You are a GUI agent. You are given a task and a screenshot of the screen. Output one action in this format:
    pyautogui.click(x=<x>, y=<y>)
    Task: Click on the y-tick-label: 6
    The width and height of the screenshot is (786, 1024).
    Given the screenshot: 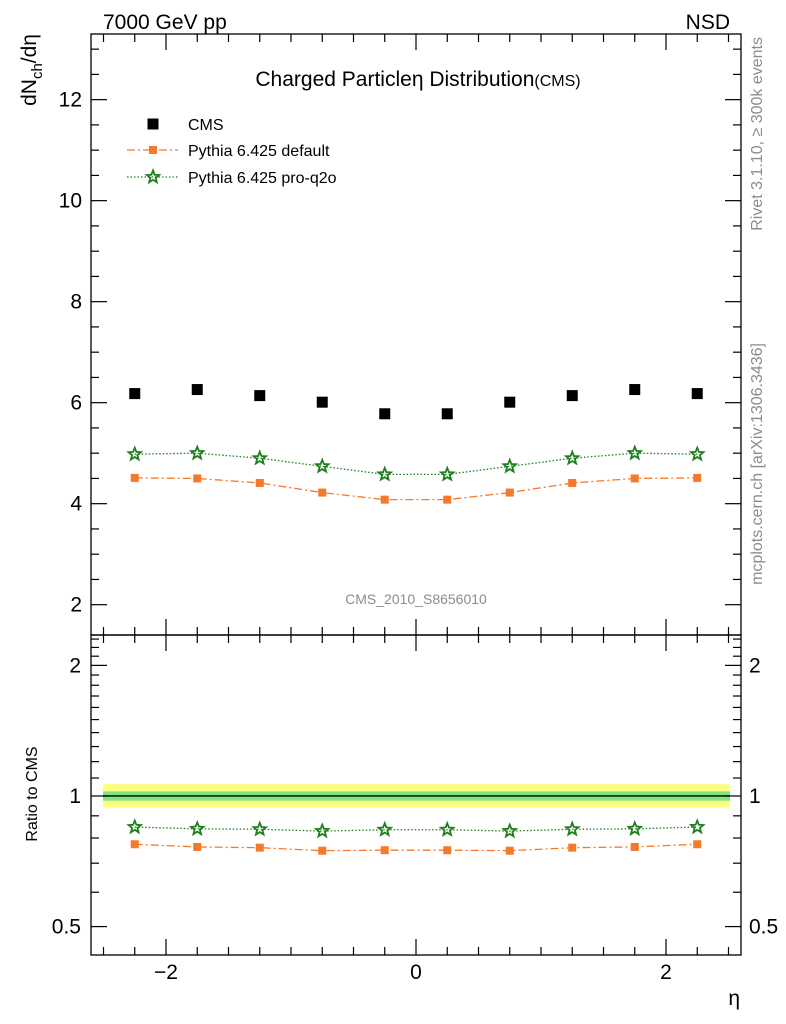 What is the action you would take?
    pyautogui.click(x=76, y=403)
    